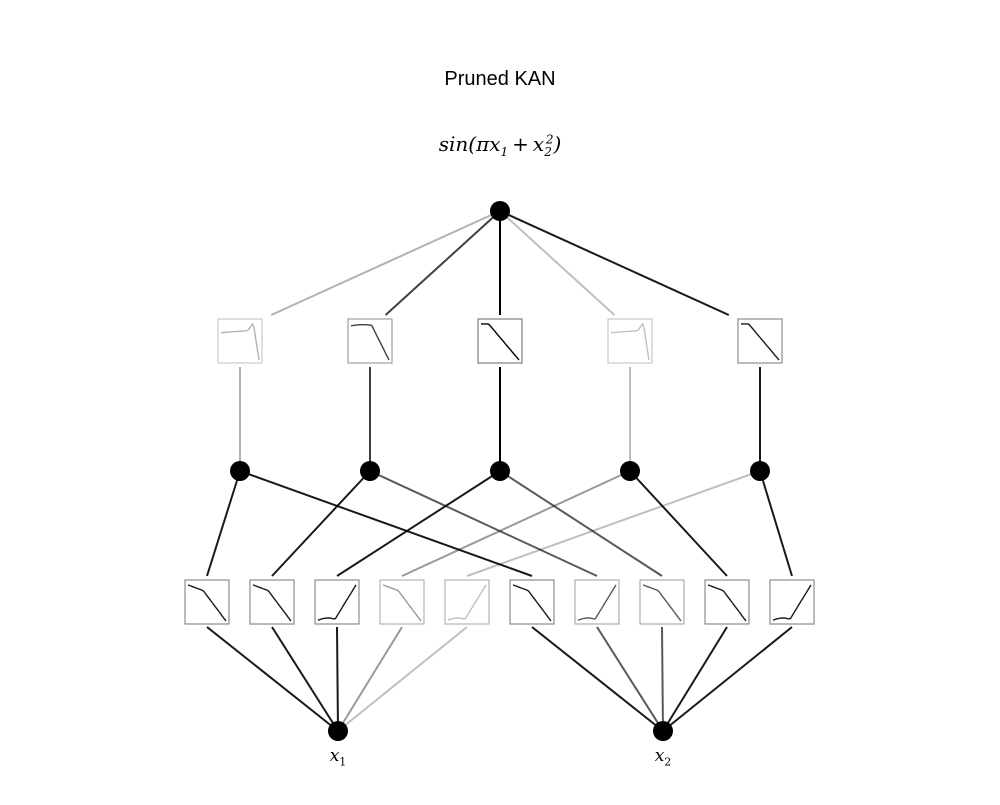  Describe the element at coordinates (500, 79) in the screenshot. I see `diagram-title: Pruned KAN` at that location.